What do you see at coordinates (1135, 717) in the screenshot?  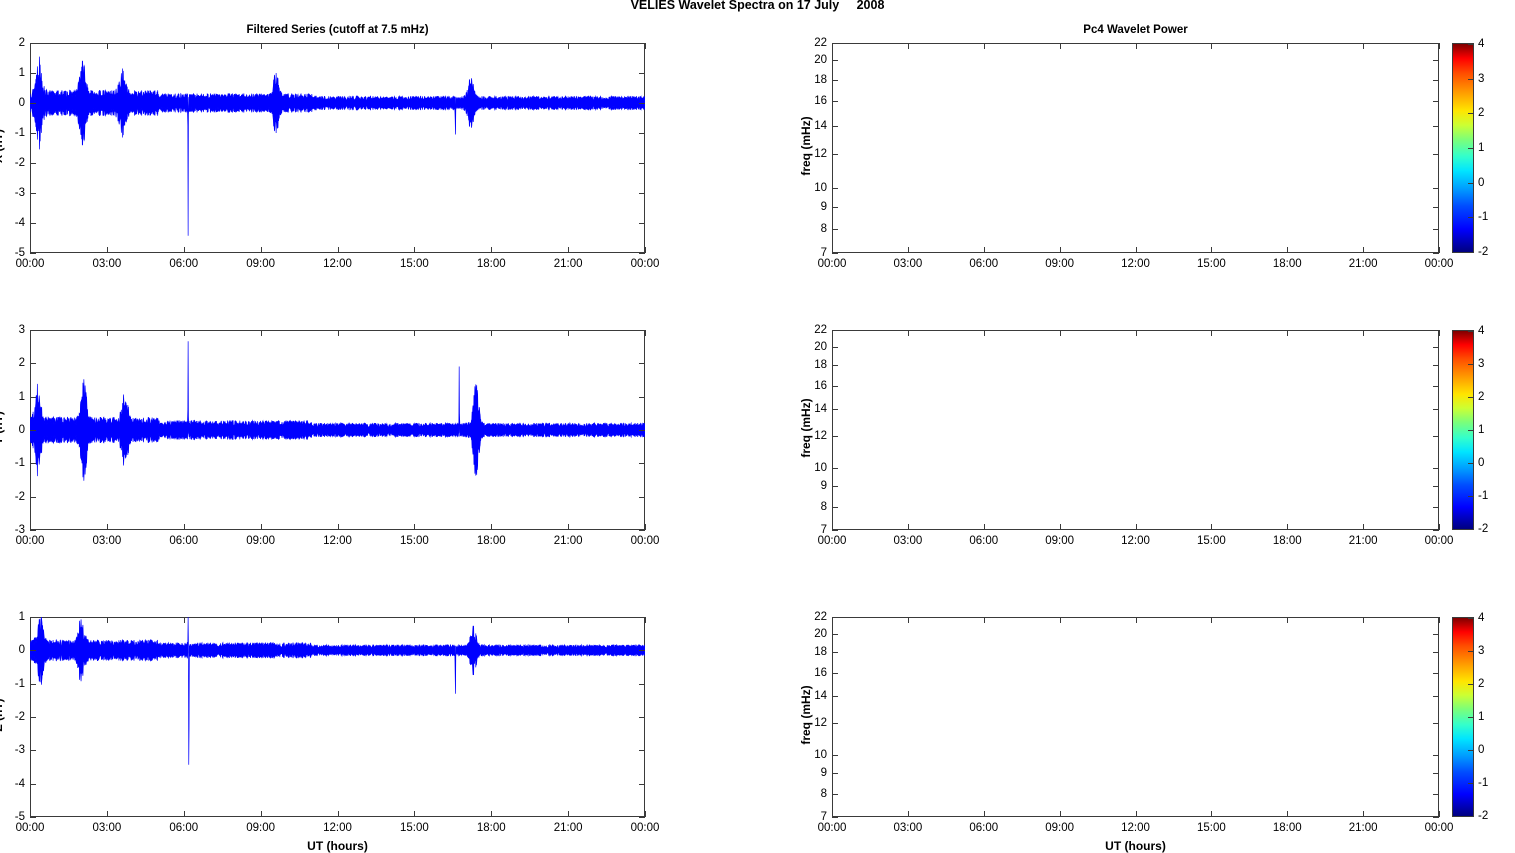 I see `plot-frame` at bounding box center [1135, 717].